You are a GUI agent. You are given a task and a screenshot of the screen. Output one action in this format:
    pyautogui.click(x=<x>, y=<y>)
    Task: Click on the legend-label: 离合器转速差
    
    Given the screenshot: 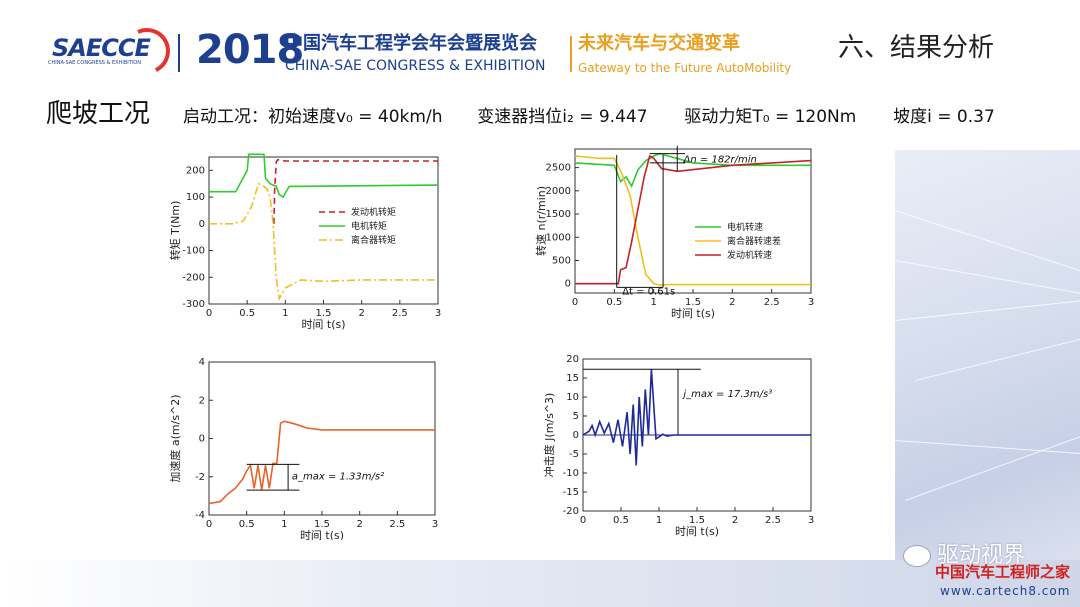 What is the action you would take?
    pyautogui.click(x=754, y=241)
    